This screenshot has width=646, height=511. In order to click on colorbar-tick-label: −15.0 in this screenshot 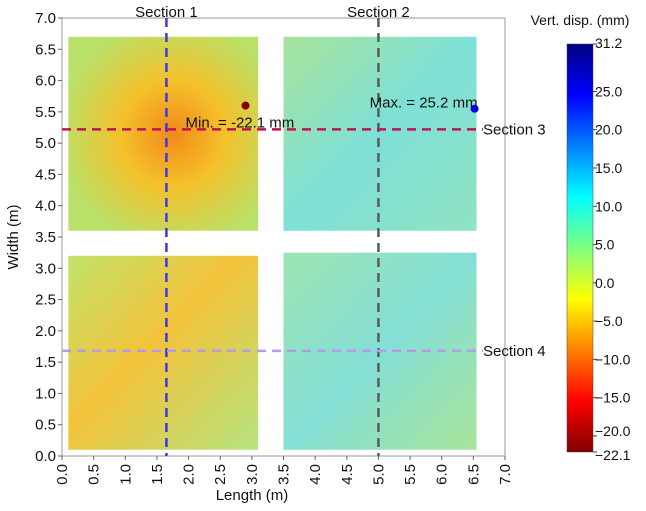, I will do `click(613, 398)`.